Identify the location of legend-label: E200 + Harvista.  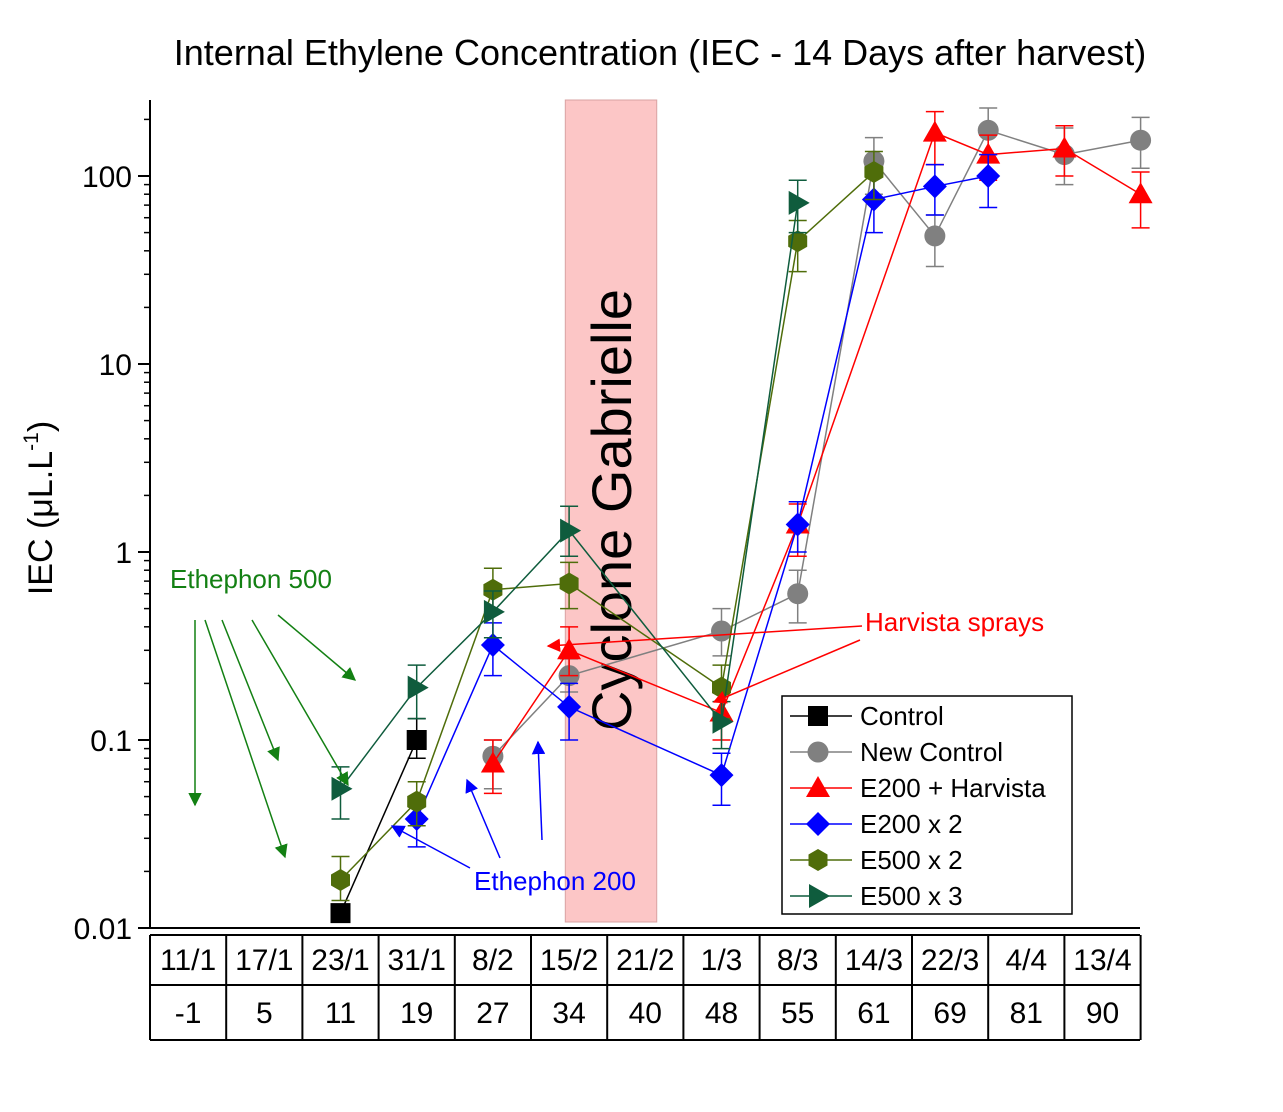
(953, 788).